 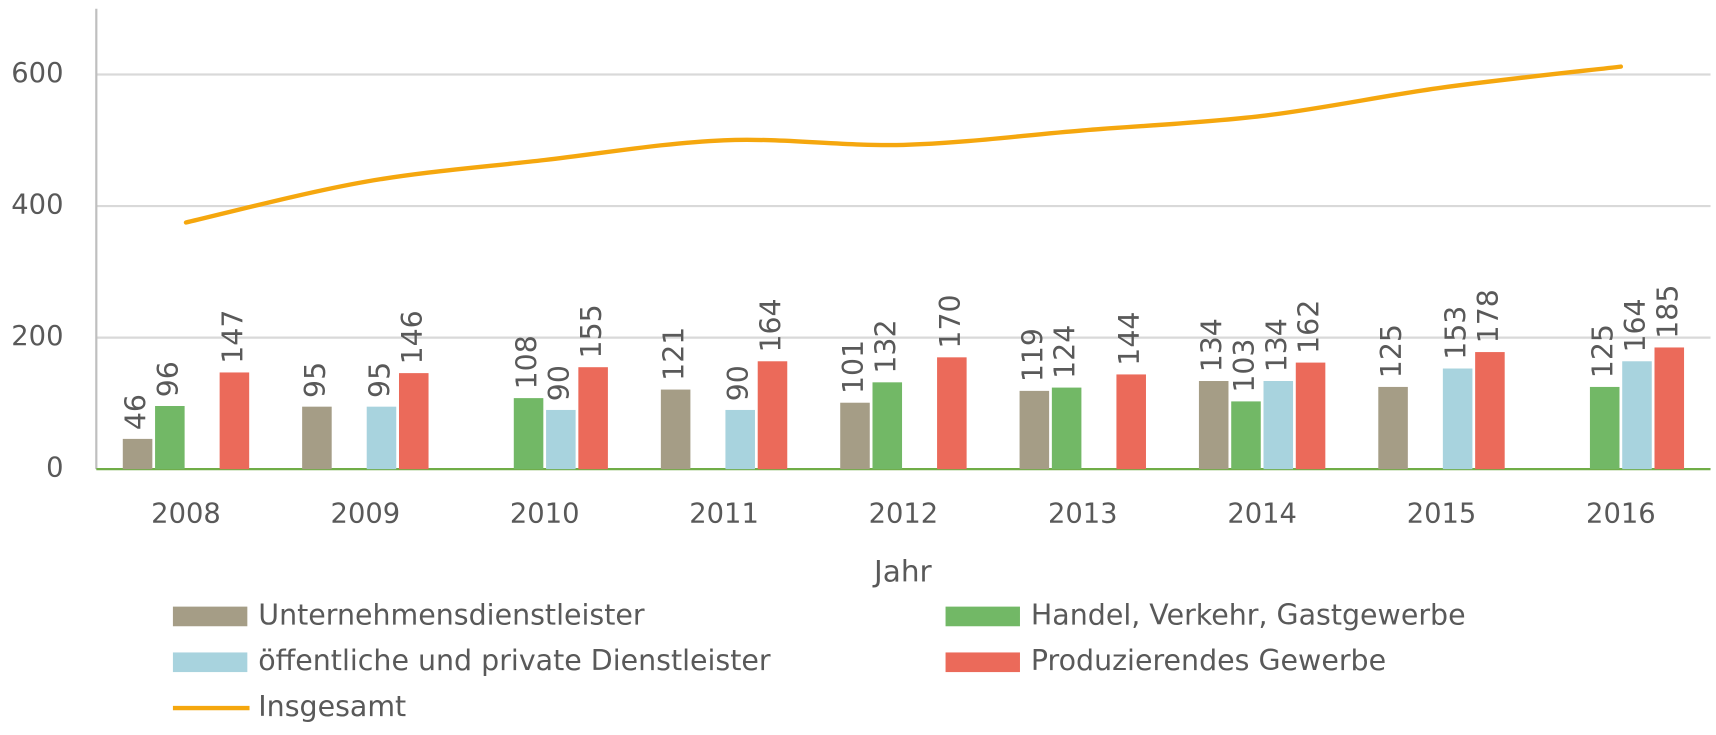 What do you see at coordinates (902, 571) in the screenshot?
I see `x-axis-label: Jahr` at bounding box center [902, 571].